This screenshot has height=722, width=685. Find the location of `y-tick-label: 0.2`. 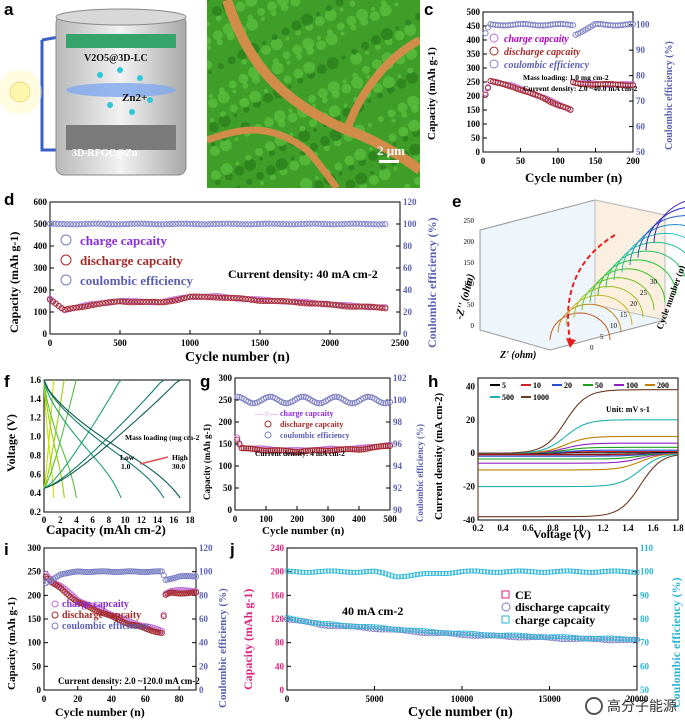

y-tick-label: 0.2 is located at coordinates (36, 512).